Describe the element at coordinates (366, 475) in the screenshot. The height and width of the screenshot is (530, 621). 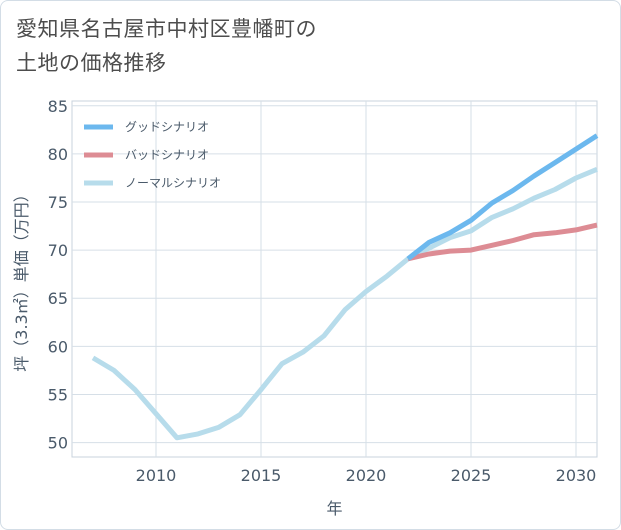
I see `x-tick-label: 2020` at that location.